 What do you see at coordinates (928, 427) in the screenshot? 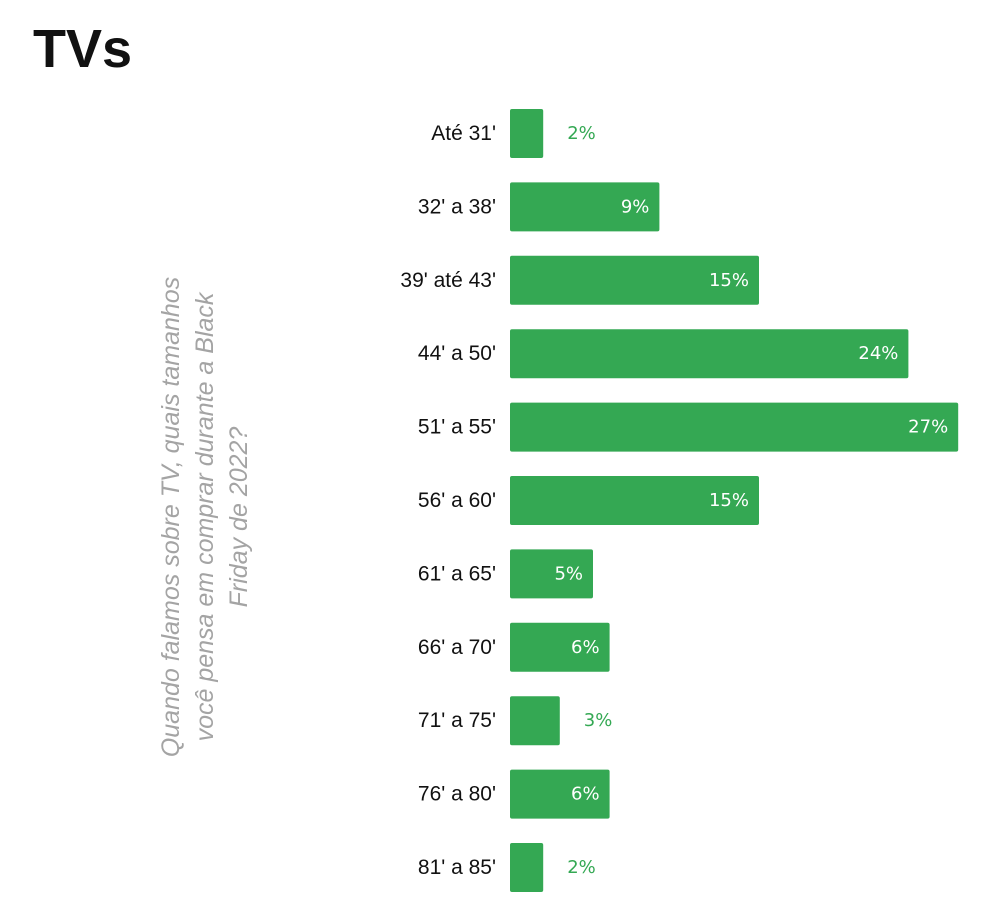
I see `bar-value-label: 27%` at bounding box center [928, 427].